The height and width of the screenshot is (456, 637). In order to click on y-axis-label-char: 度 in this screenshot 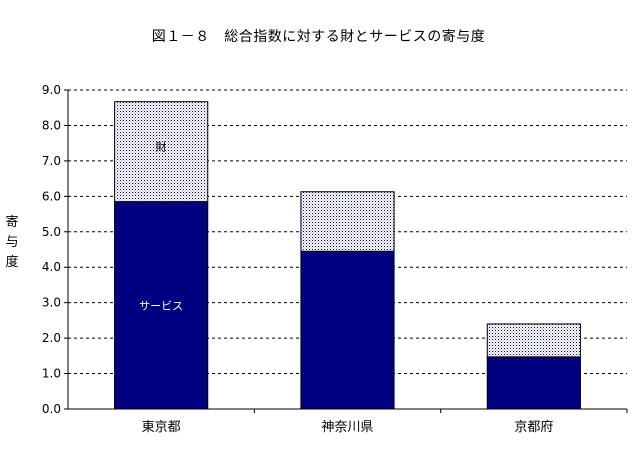, I will do `click(11, 262)`.